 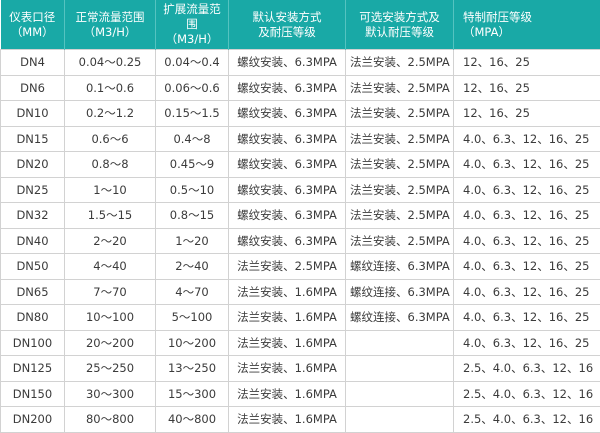 I want to click on cell-meter-diameter: DN25, so click(x=33, y=190).